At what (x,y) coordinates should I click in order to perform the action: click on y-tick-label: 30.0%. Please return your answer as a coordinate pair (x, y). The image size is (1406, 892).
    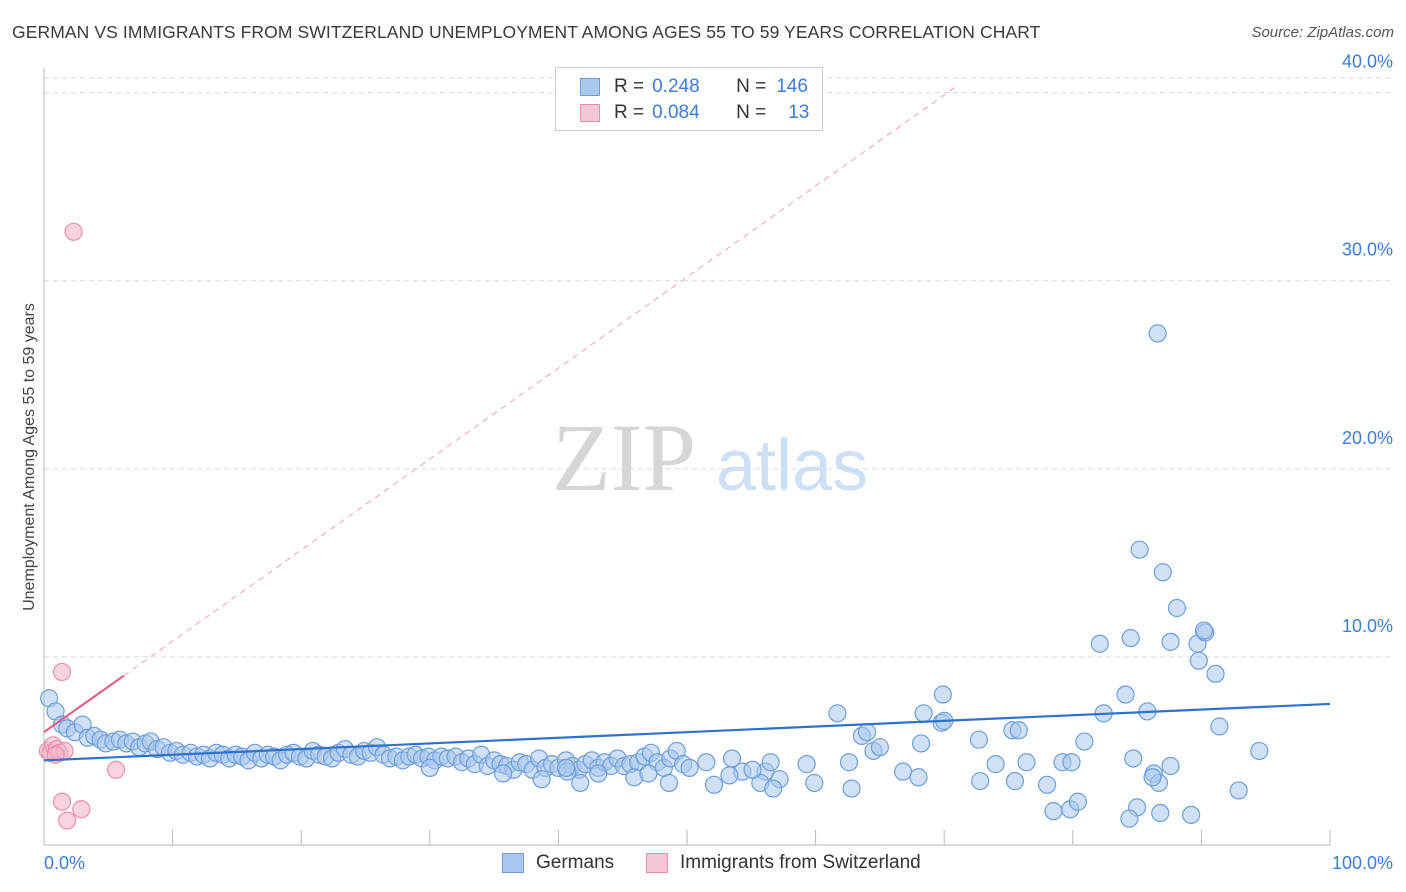
    Looking at the image, I should click on (1367, 250).